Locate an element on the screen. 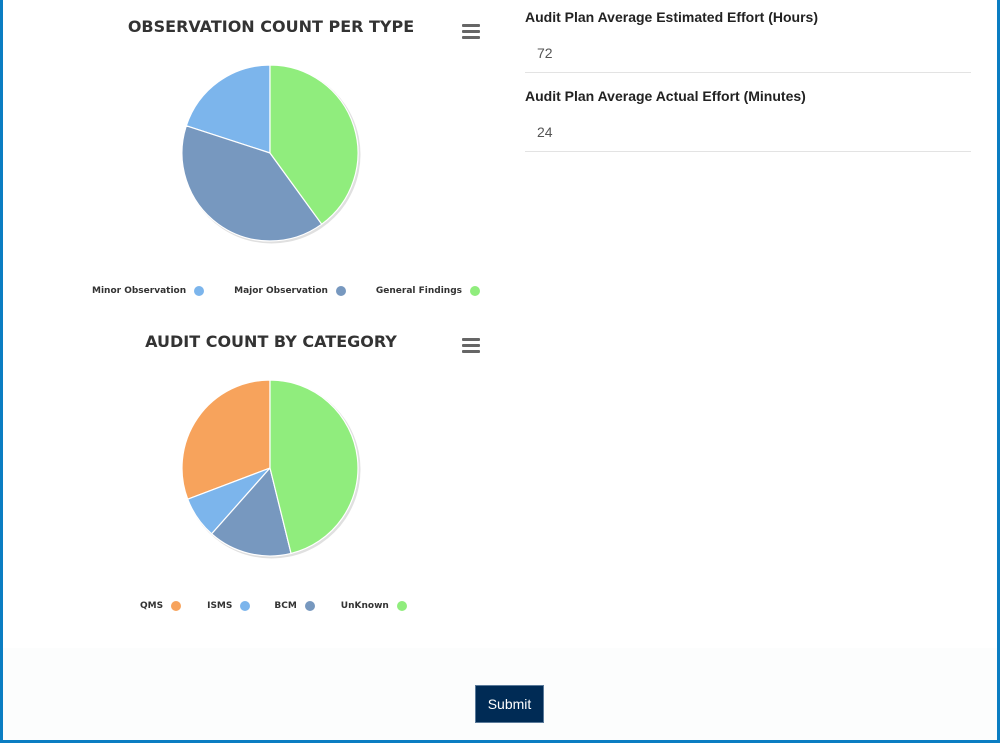 This screenshot has height=743, width=1000. observation-pie is located at coordinates (271, 154).